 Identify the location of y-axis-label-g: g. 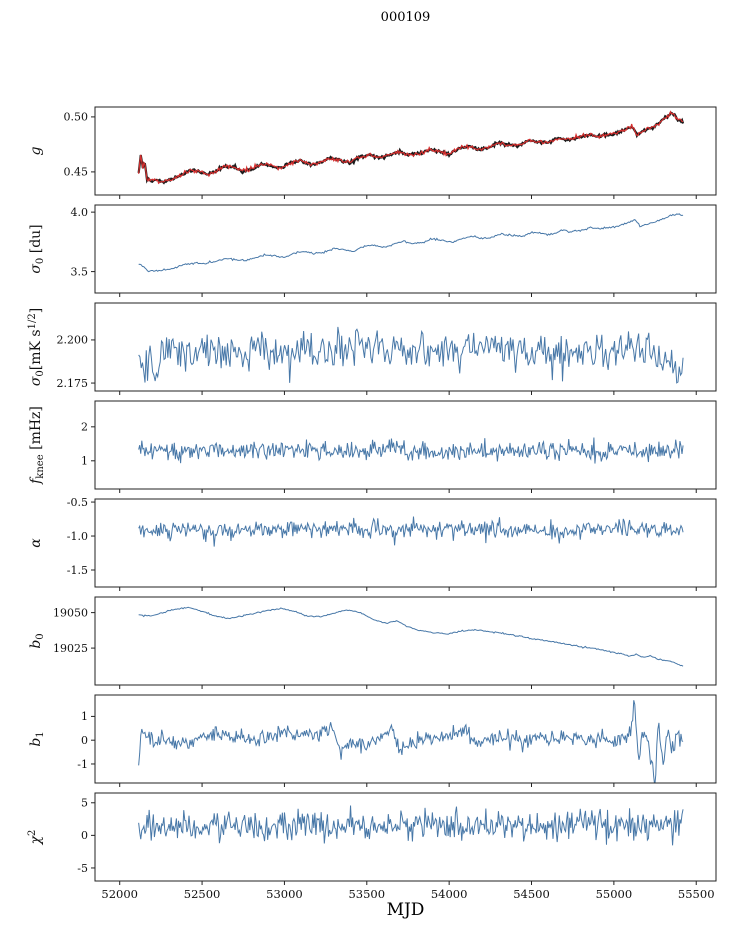
(36, 150).